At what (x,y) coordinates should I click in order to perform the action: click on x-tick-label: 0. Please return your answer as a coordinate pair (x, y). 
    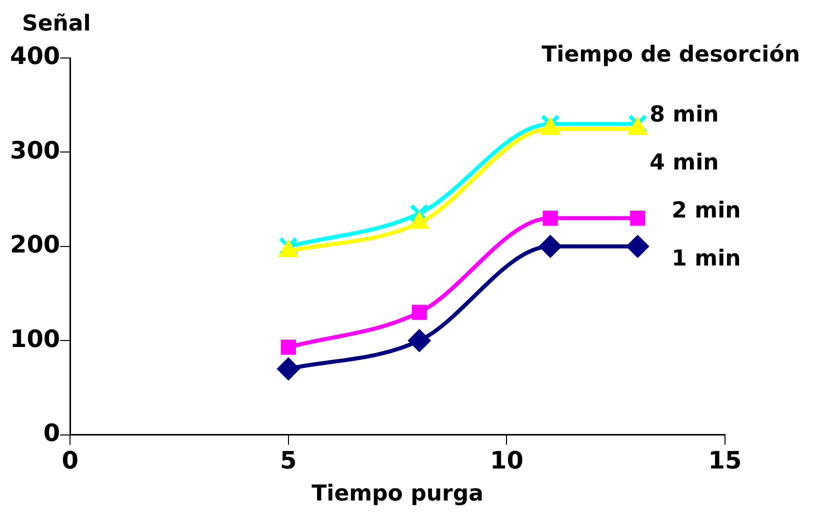
    Looking at the image, I should click on (70, 460).